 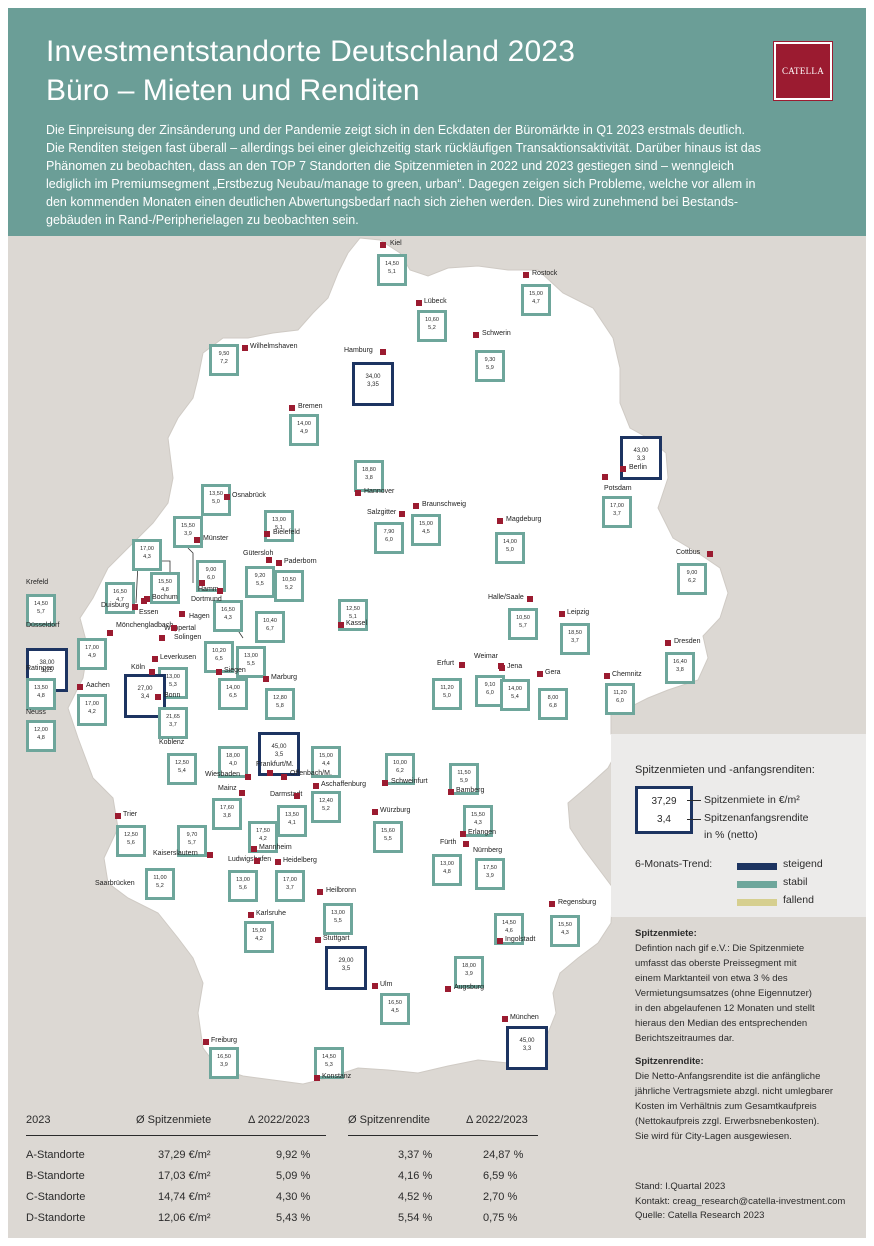 I want to click on rent-value: 10,50, so click(x=523, y=618).